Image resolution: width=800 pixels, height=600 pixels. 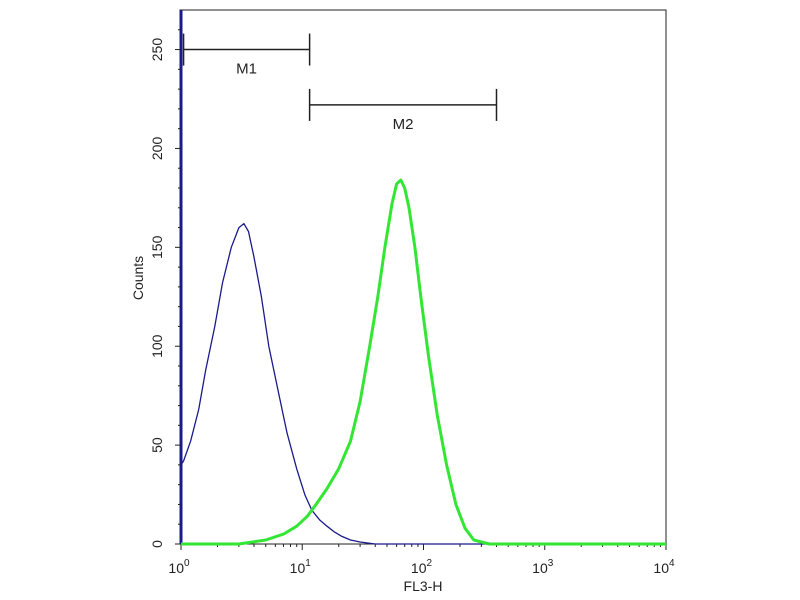 I want to click on y-tick-label: 50, so click(x=157, y=445).